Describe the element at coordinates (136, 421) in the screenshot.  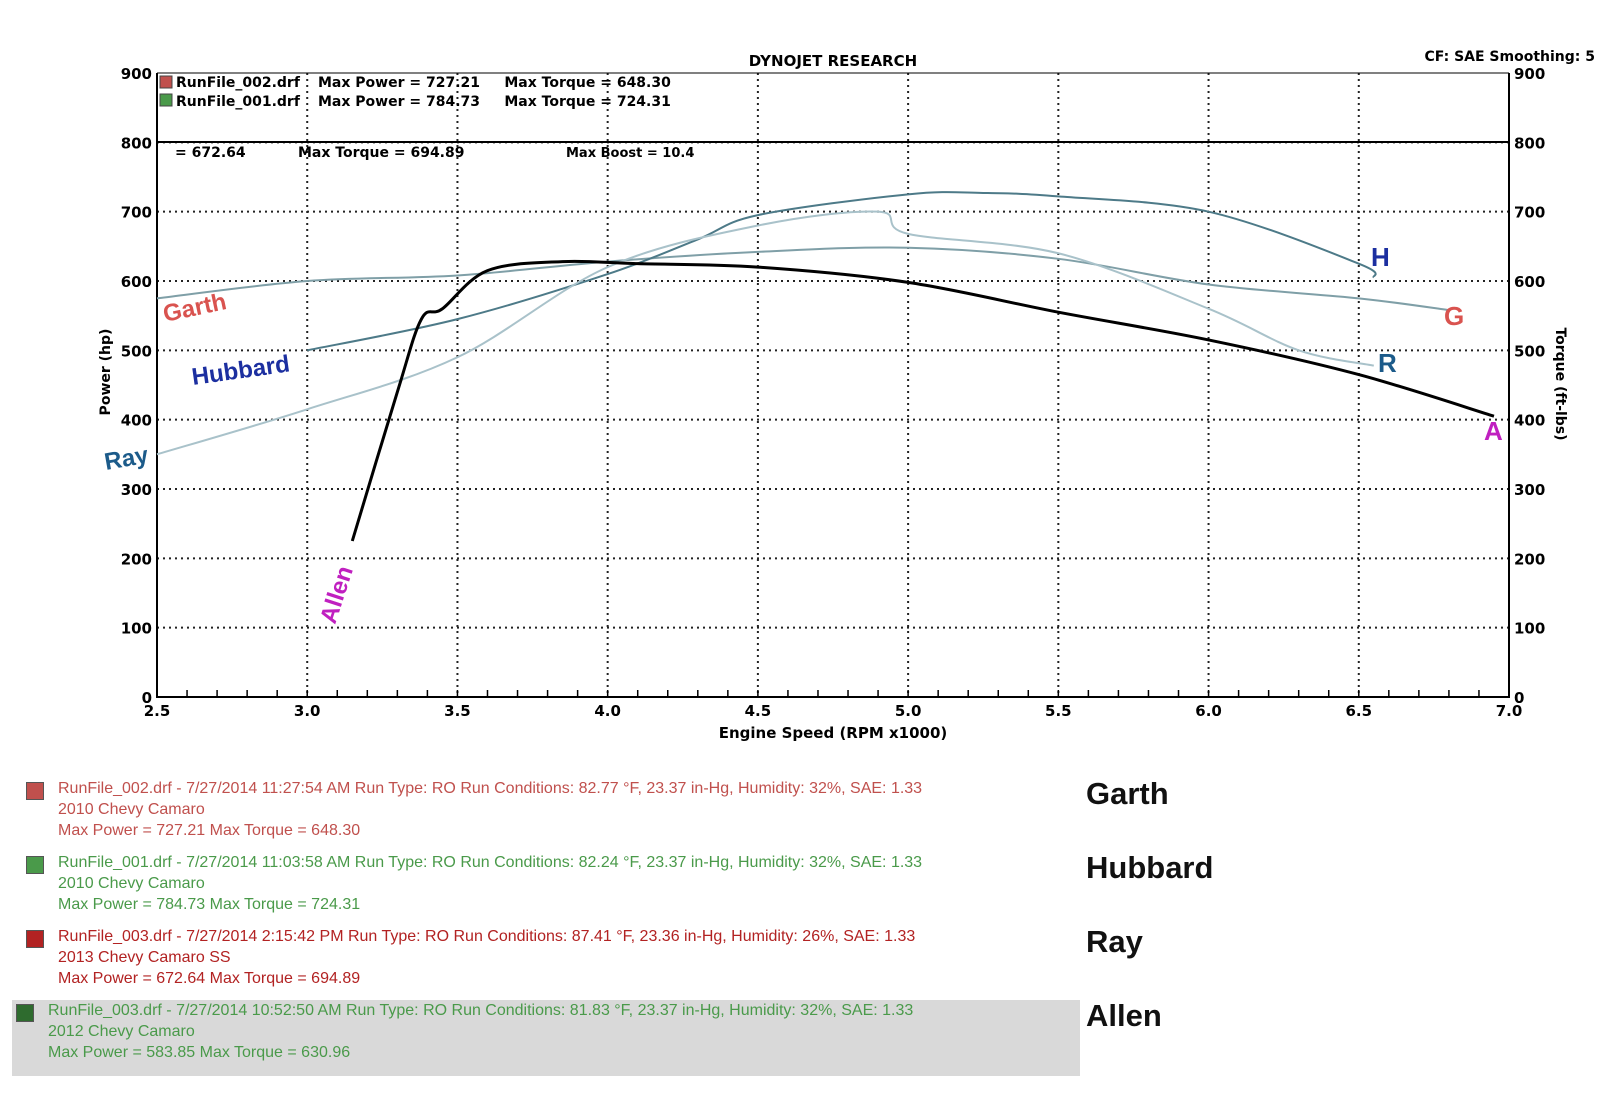
I see `y-tick-label: 400` at that location.